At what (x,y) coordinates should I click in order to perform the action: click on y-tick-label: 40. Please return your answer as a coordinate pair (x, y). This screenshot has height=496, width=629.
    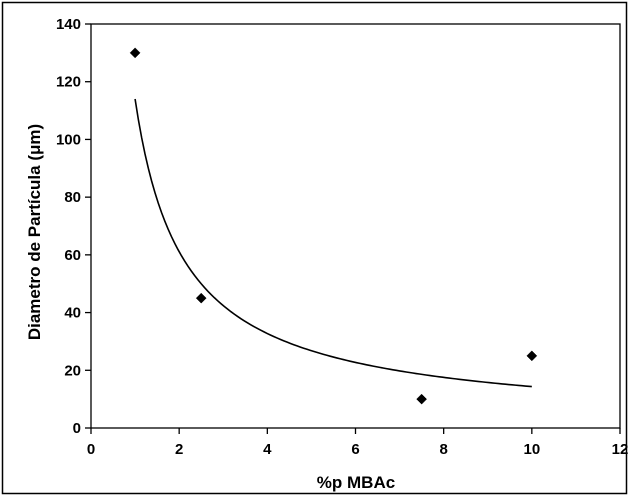
    Looking at the image, I should click on (72, 313).